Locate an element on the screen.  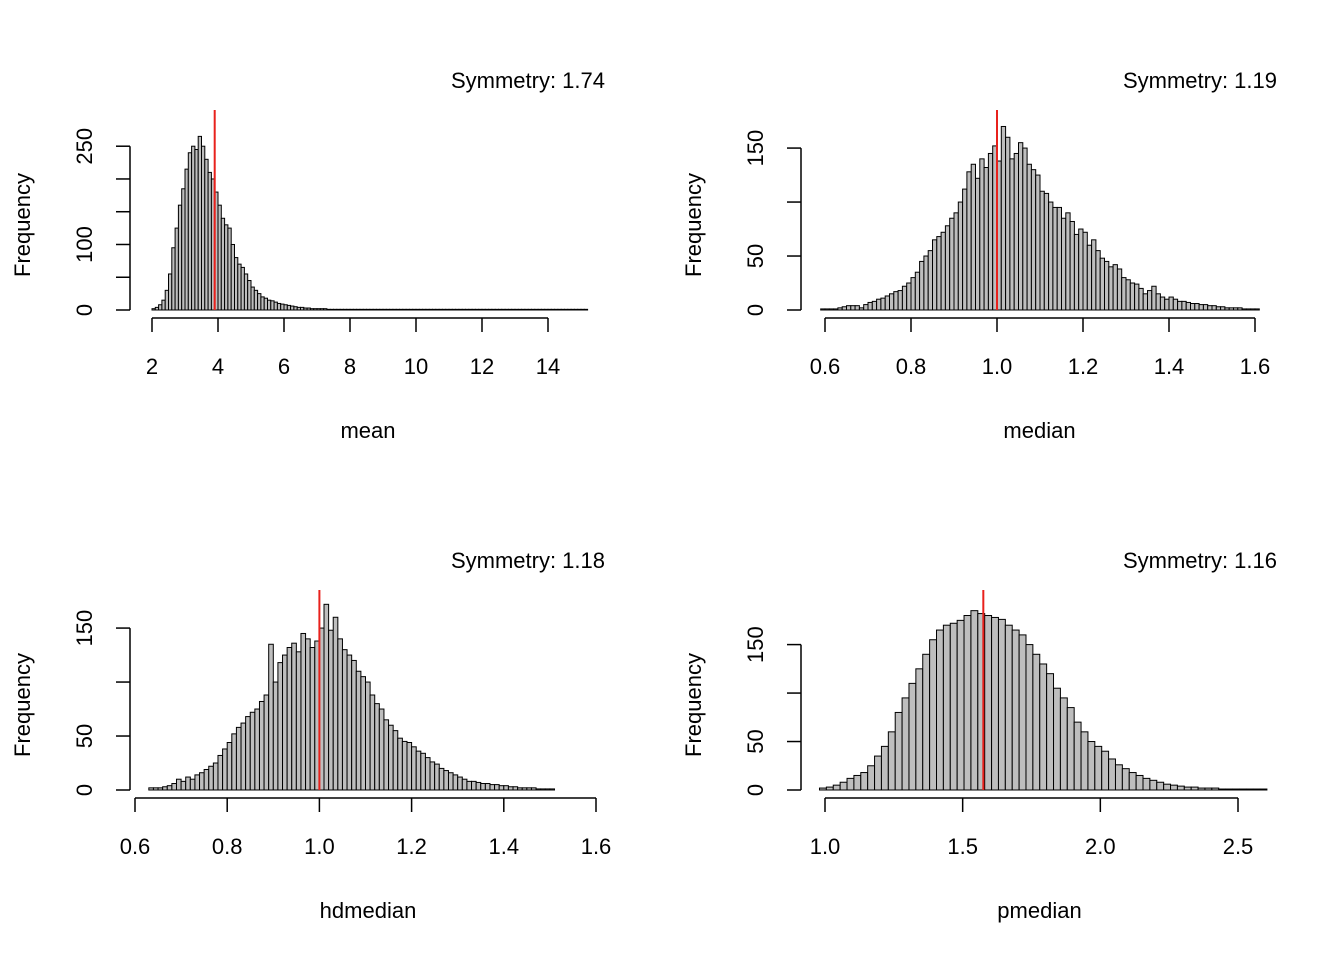
x-tick-label: 2.5 is located at coordinates (1238, 846).